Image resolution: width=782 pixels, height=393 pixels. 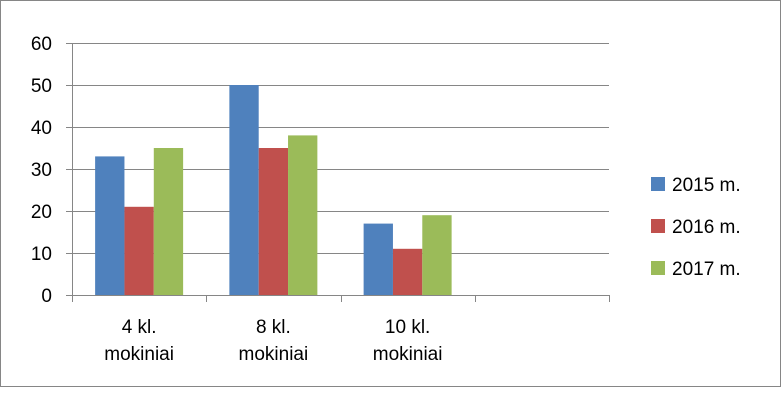 I want to click on y-tick-label: 60, so click(x=41, y=44).